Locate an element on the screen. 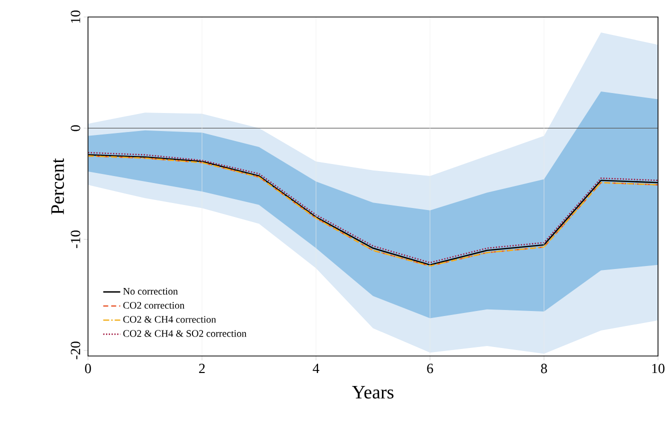  legend-label: CO2 & CH4 & SO2 correction is located at coordinates (184, 333).